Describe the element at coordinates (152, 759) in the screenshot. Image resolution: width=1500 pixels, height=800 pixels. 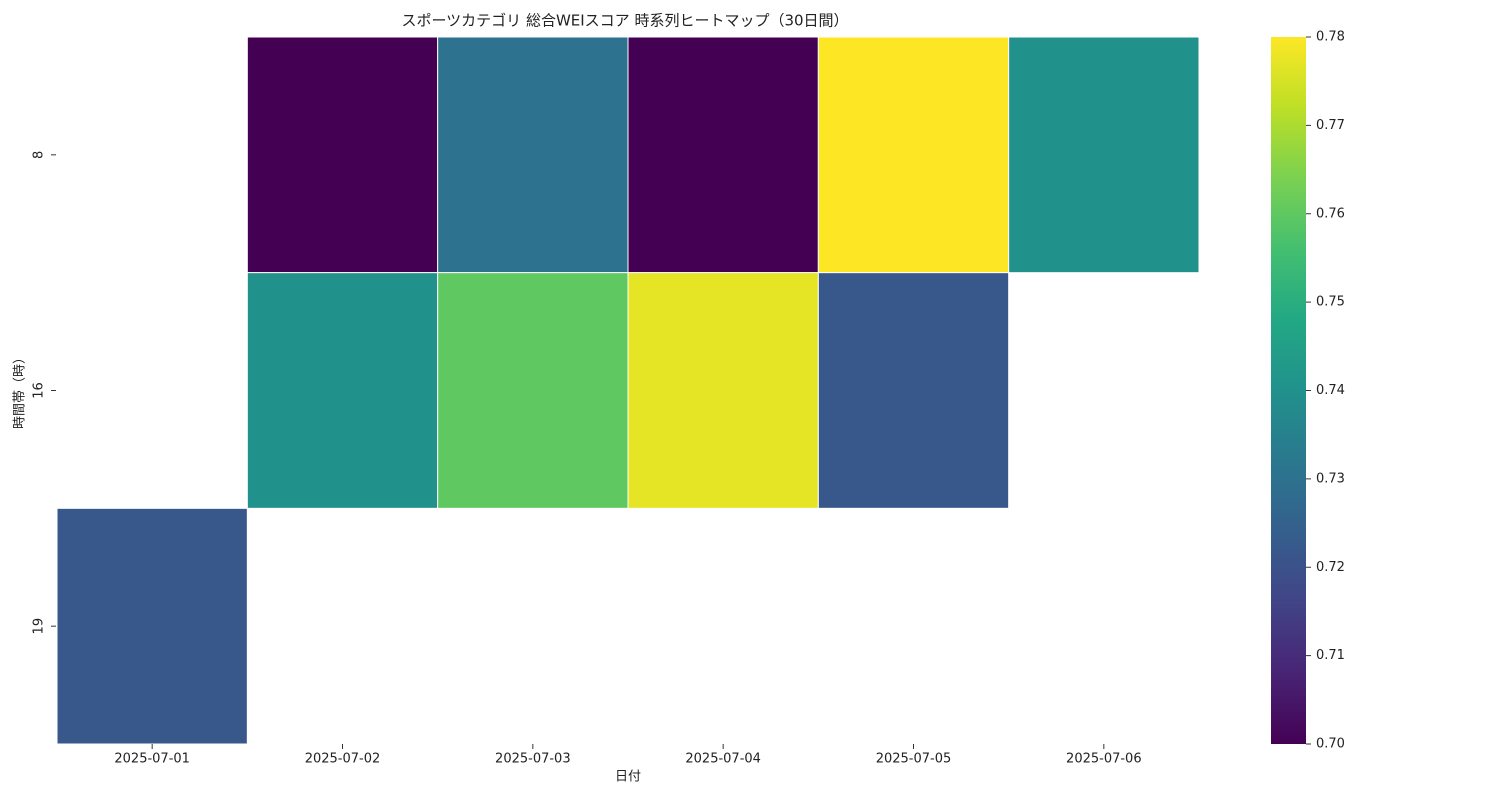
I see `x-tick-label: 2025-07-01` at that location.